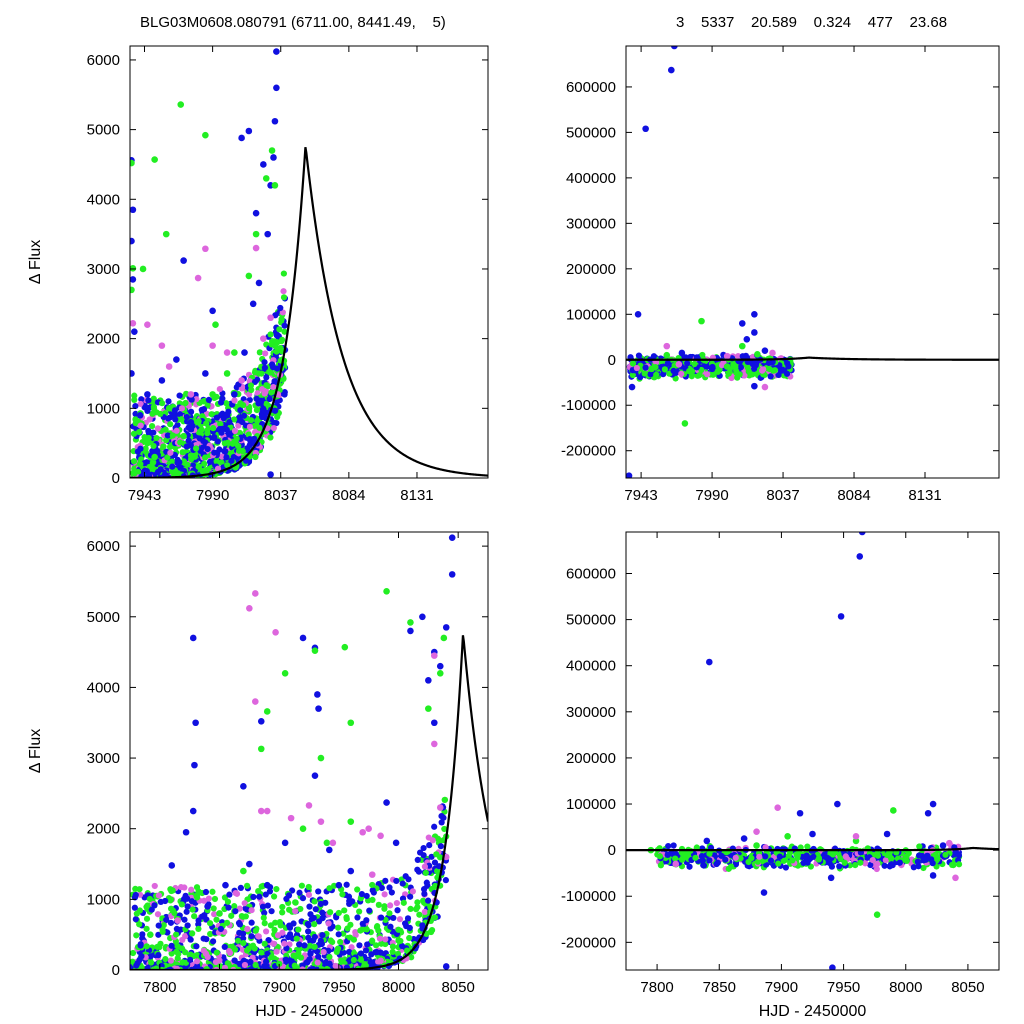  What do you see at coordinates (103, 339) in the screenshot?
I see `y-tick-label: 2000` at bounding box center [103, 339].